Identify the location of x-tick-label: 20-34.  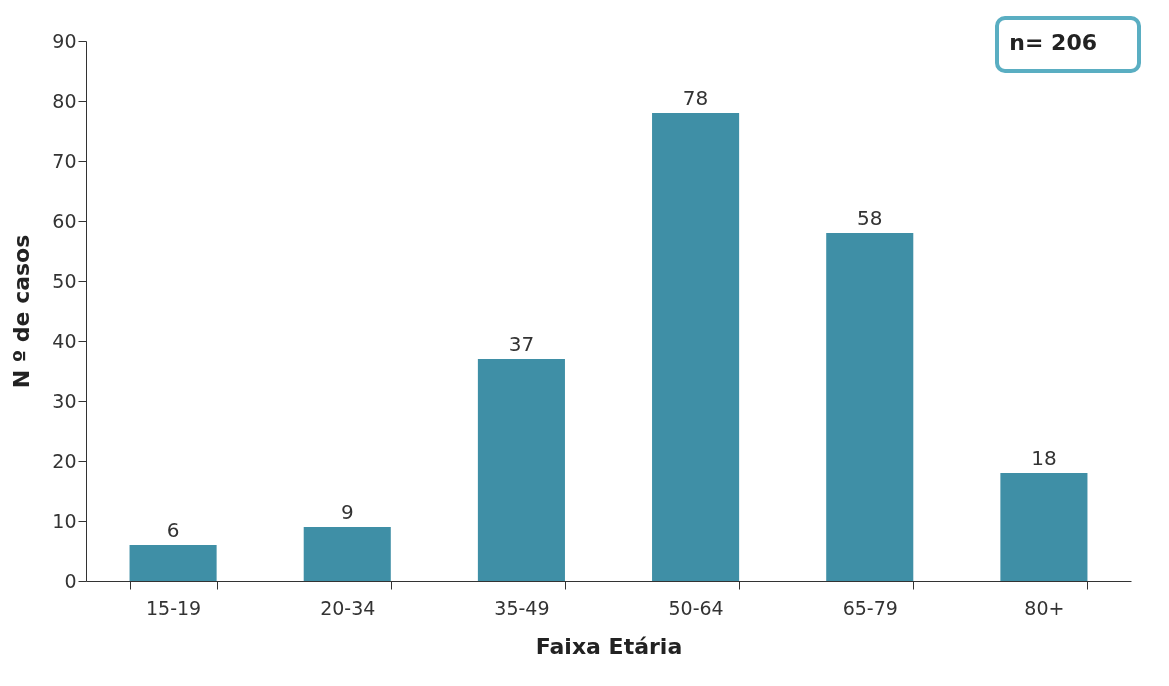
(348, 607).